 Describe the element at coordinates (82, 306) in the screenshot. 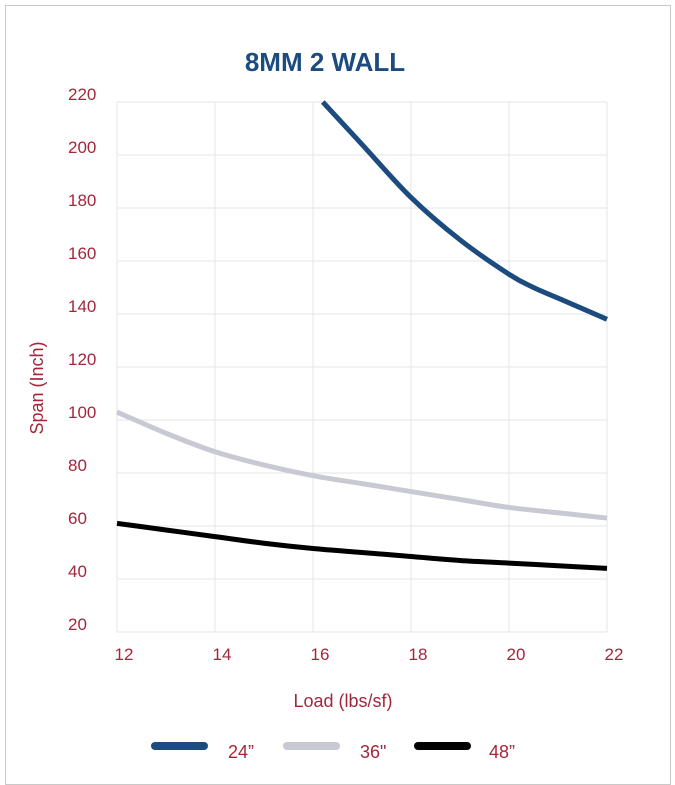

I see `y-tick-label: 140` at that location.